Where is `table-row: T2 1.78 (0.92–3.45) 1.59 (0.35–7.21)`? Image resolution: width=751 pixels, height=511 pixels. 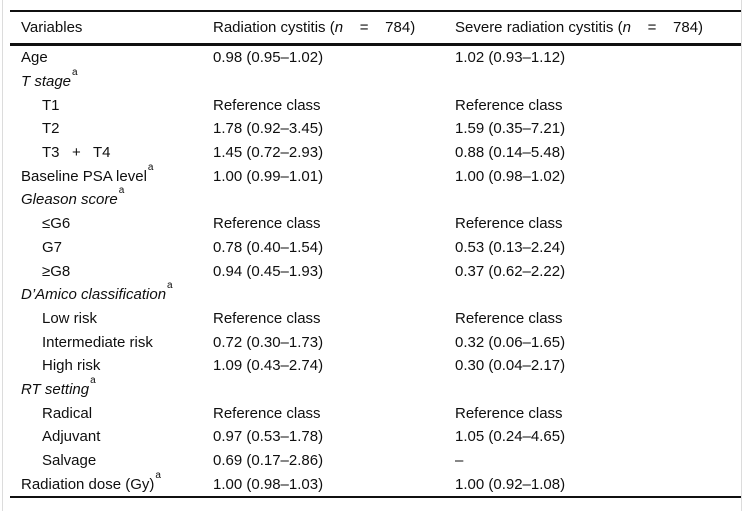 table-row: T2 1.78 (0.92–3.45) 1.59 (0.35–7.21) is located at coordinates (375, 129).